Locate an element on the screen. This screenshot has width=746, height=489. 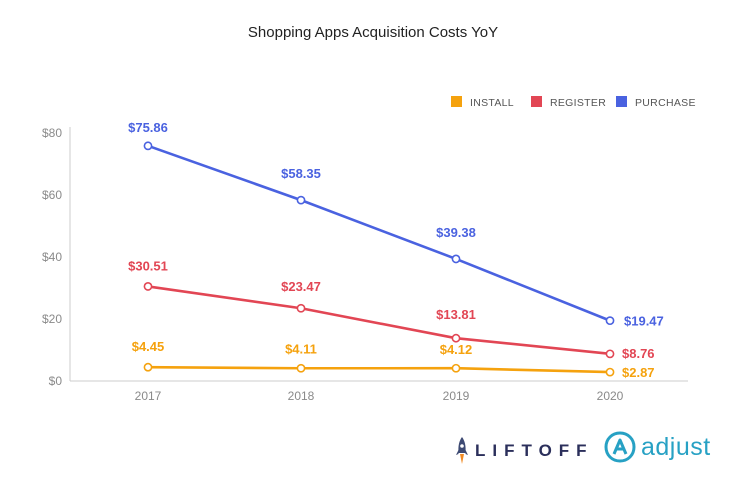
x-tick-label: 2017 is located at coordinates (148, 396).